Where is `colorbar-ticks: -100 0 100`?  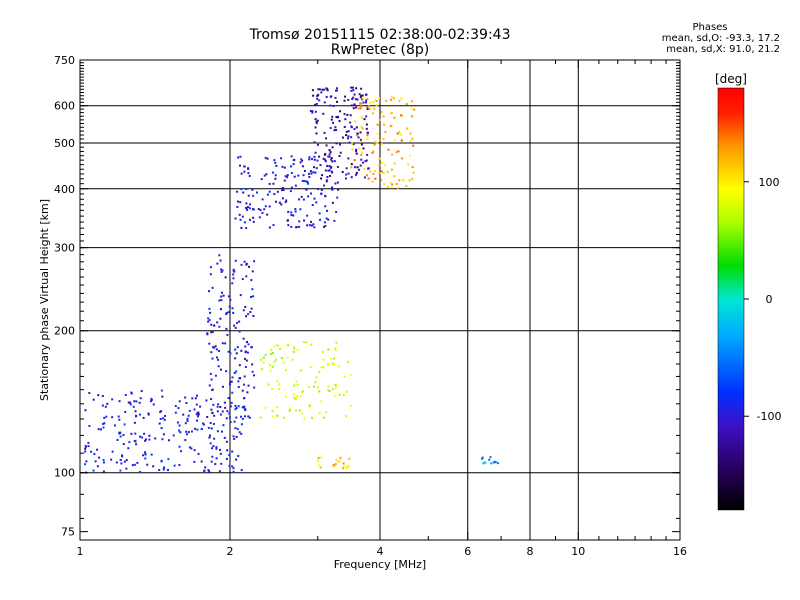 colorbar-ticks: -100 0 100 is located at coordinates (762, 299).